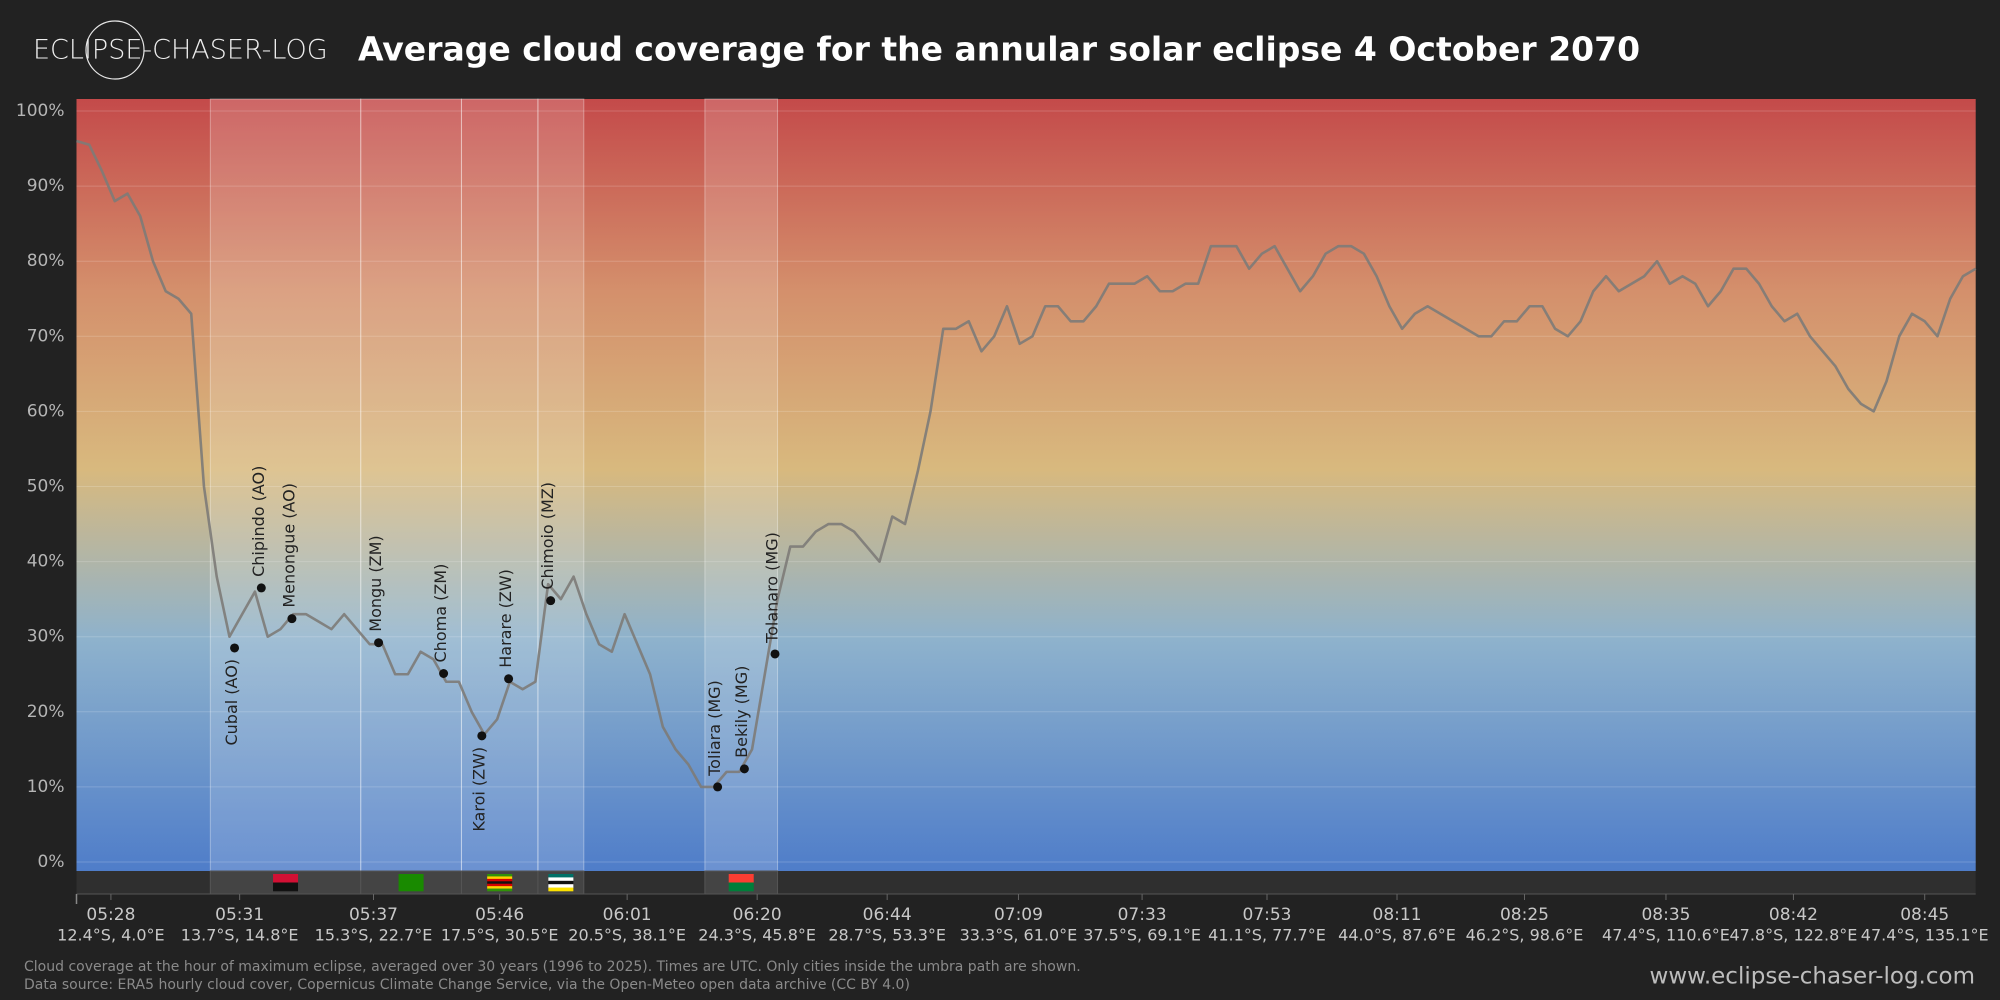 Image resolution: width=2000 pixels, height=1000 pixels. I want to click on x-tick-location: 41.1°S, 77.7°E, so click(1267, 935).